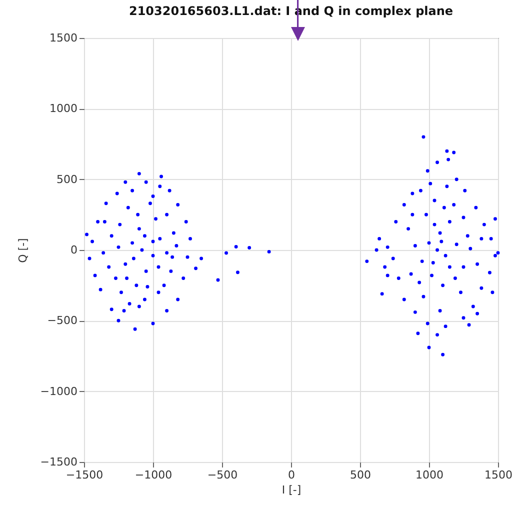 The width and height of the screenshot is (517, 509). What do you see at coordinates (59, 391) in the screenshot?
I see `y-tick-label: −1000` at bounding box center [59, 391].